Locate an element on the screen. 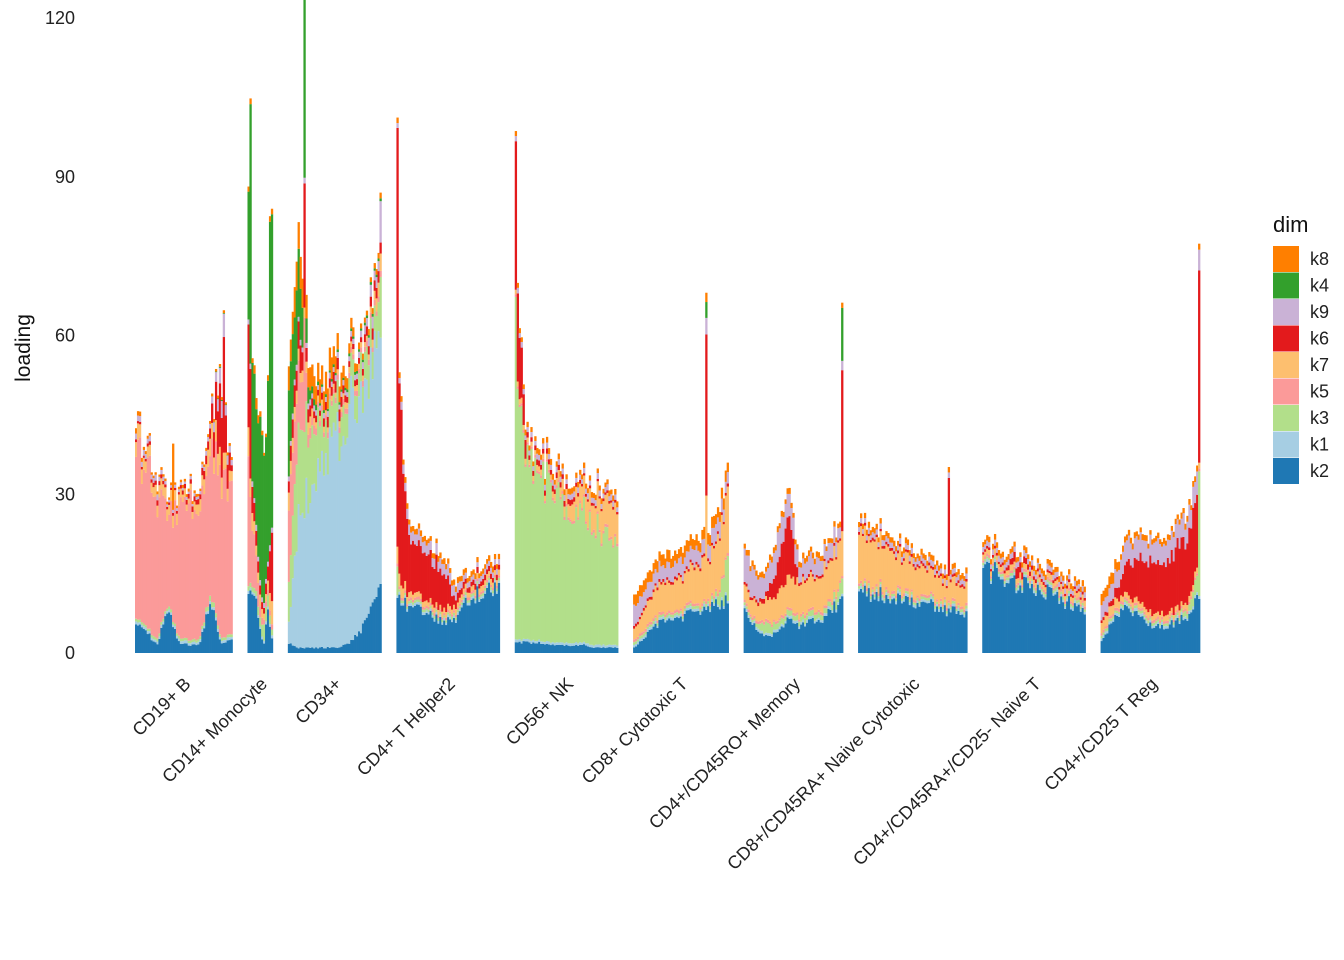 The image size is (1344, 960). legend-label-k7: k7 is located at coordinates (1319, 365).